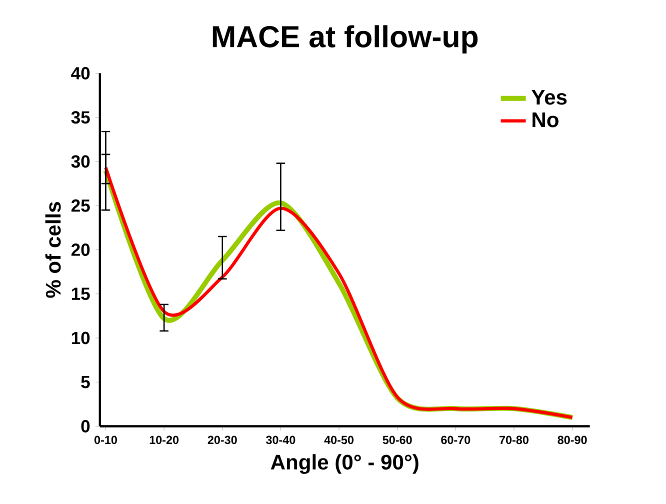  Describe the element at coordinates (545, 120) in the screenshot. I see `legend-label: No` at that location.